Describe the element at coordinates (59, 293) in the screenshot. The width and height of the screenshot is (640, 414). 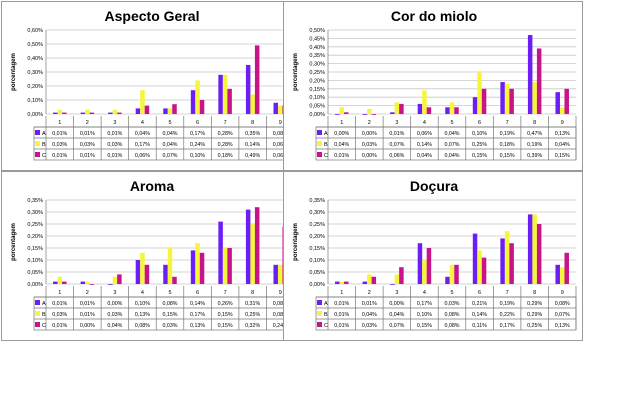
I see `x-tick-label: 1` at that location.